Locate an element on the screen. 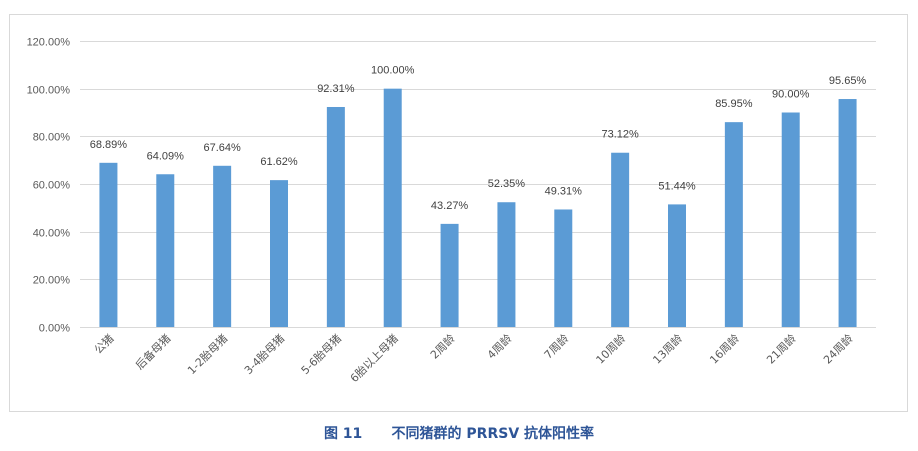 This screenshot has width=918, height=451. y-tick-label: 120.00% is located at coordinates (49, 43).